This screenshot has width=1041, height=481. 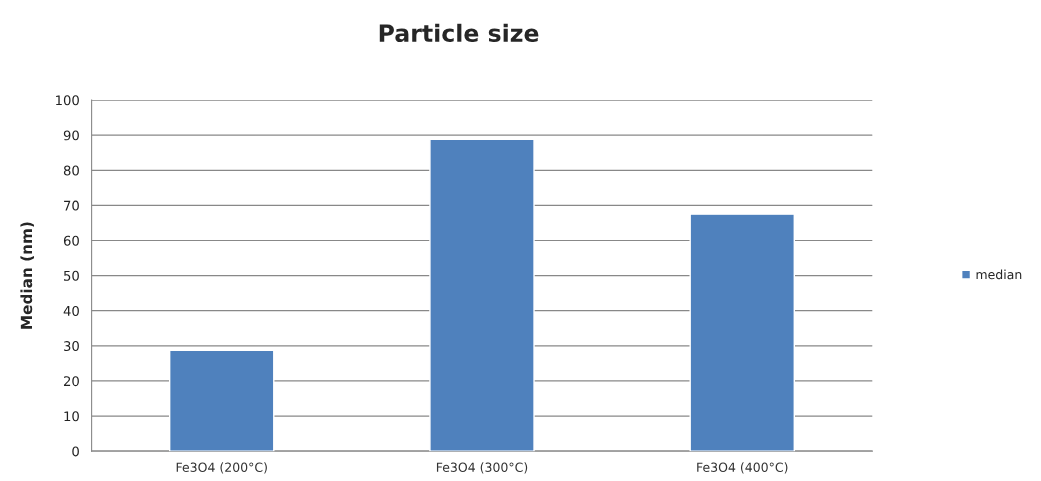 I want to click on y-tick-label: 60, so click(x=71, y=240).